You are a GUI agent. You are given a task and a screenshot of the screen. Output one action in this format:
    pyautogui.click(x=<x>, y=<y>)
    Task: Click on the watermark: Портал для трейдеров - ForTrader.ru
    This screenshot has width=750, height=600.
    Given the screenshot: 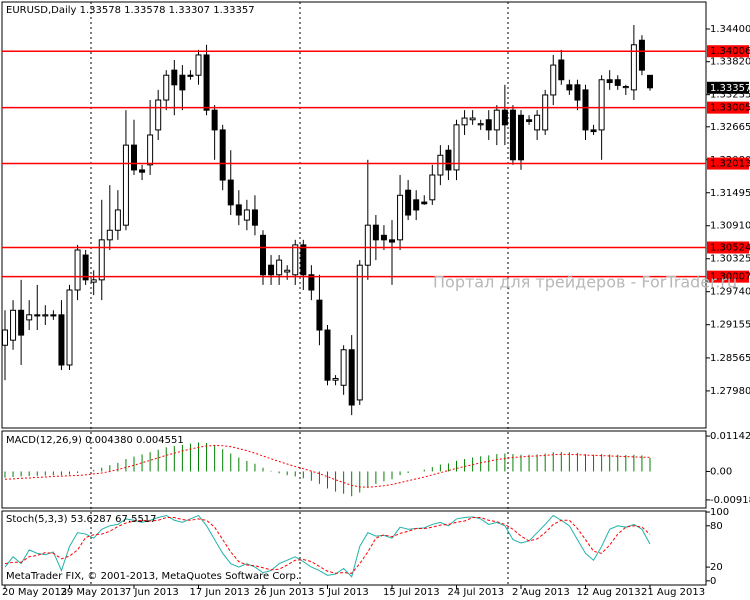 What is the action you would take?
    pyautogui.click(x=585, y=282)
    